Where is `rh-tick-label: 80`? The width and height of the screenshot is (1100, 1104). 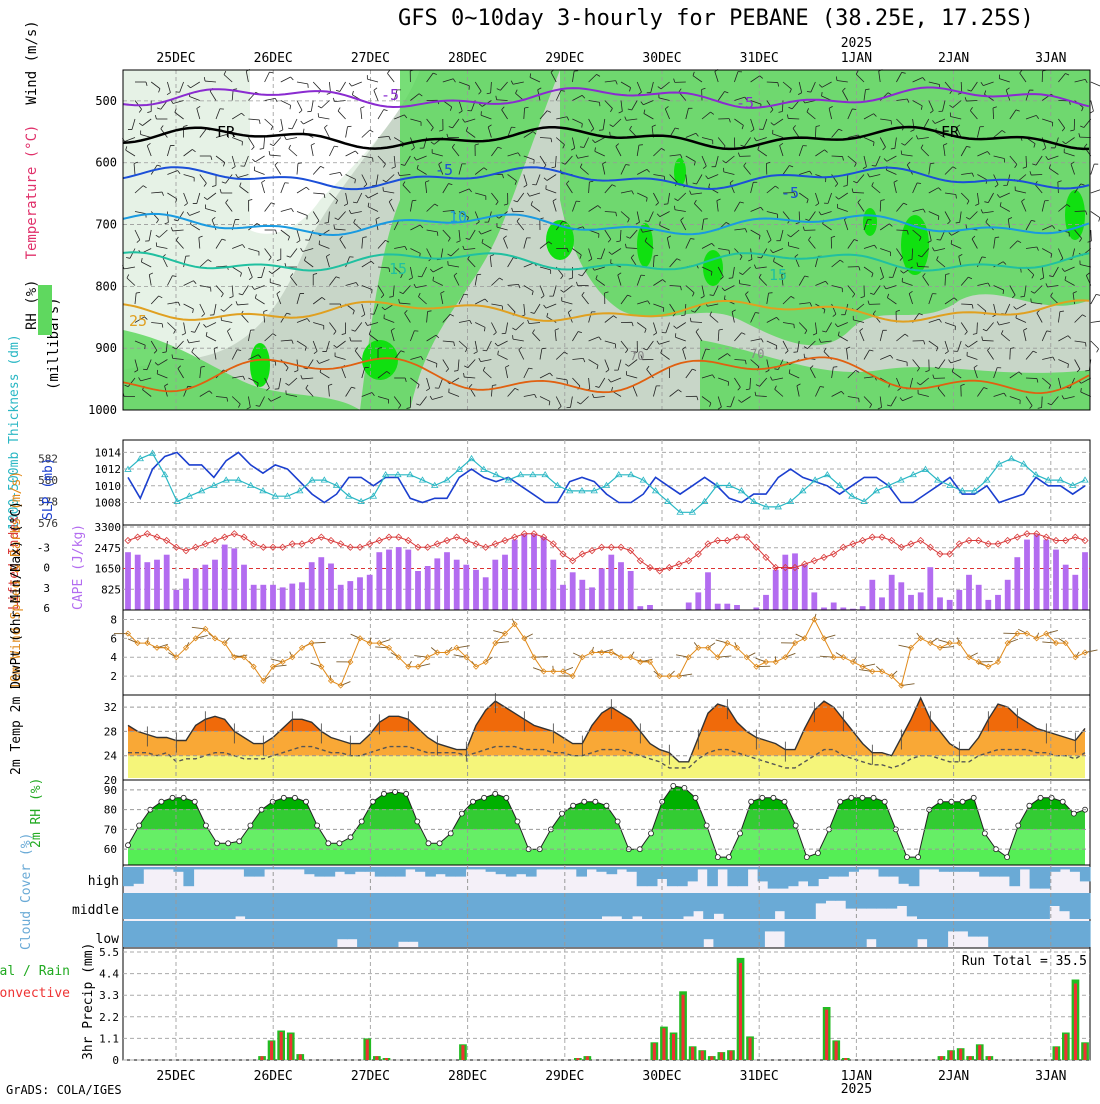 rh-tick-label: 80 is located at coordinates (110, 810).